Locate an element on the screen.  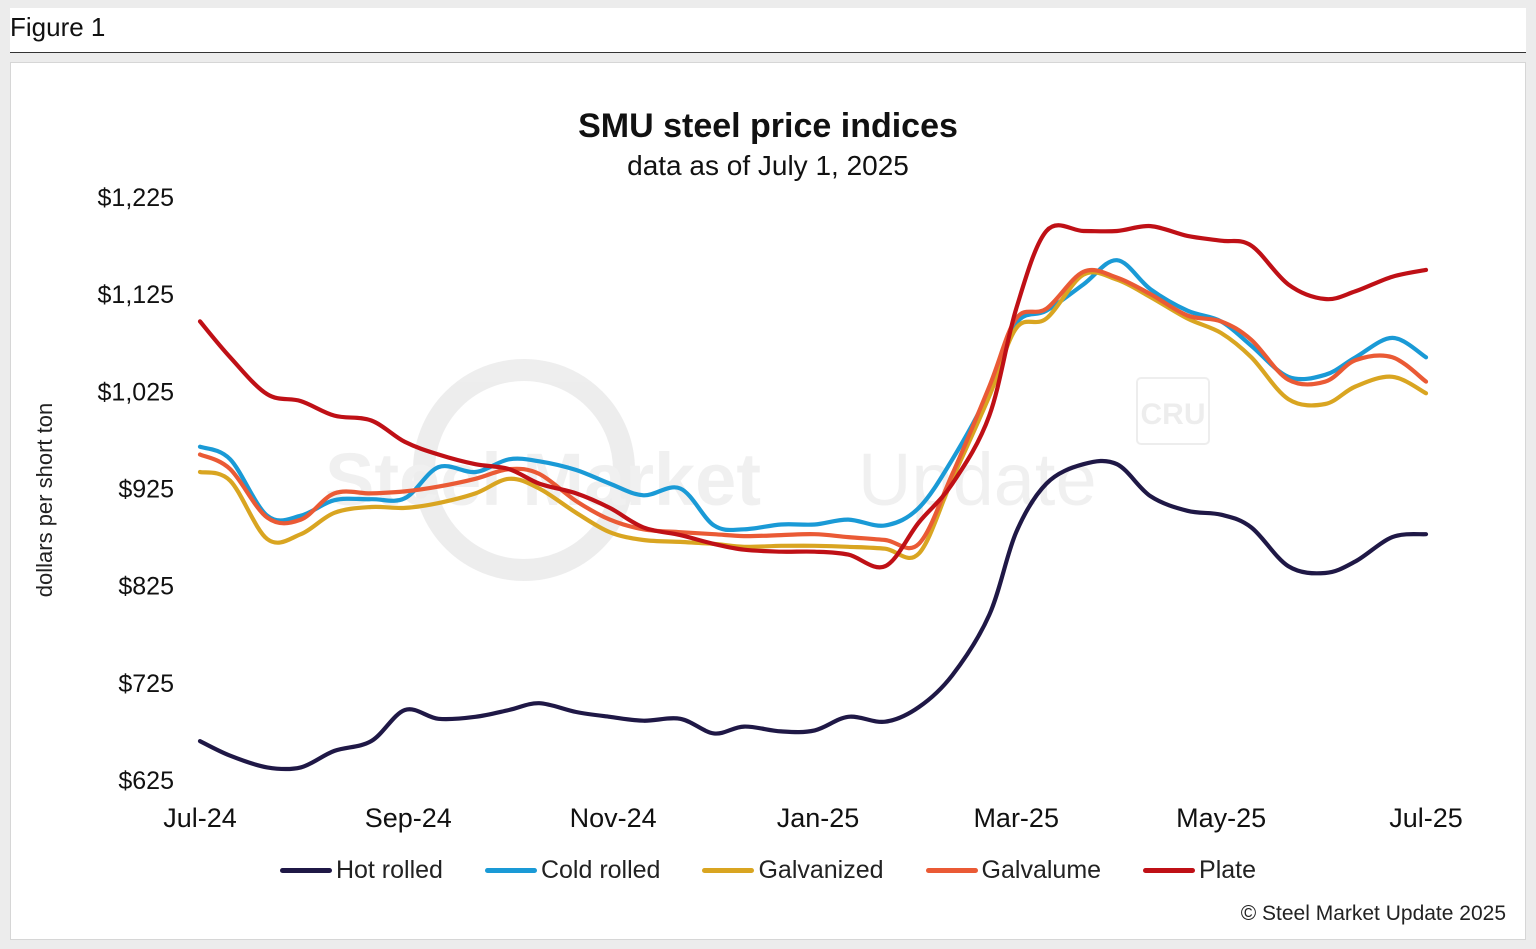
figure-label: Figure 1 is located at coordinates (58, 27).